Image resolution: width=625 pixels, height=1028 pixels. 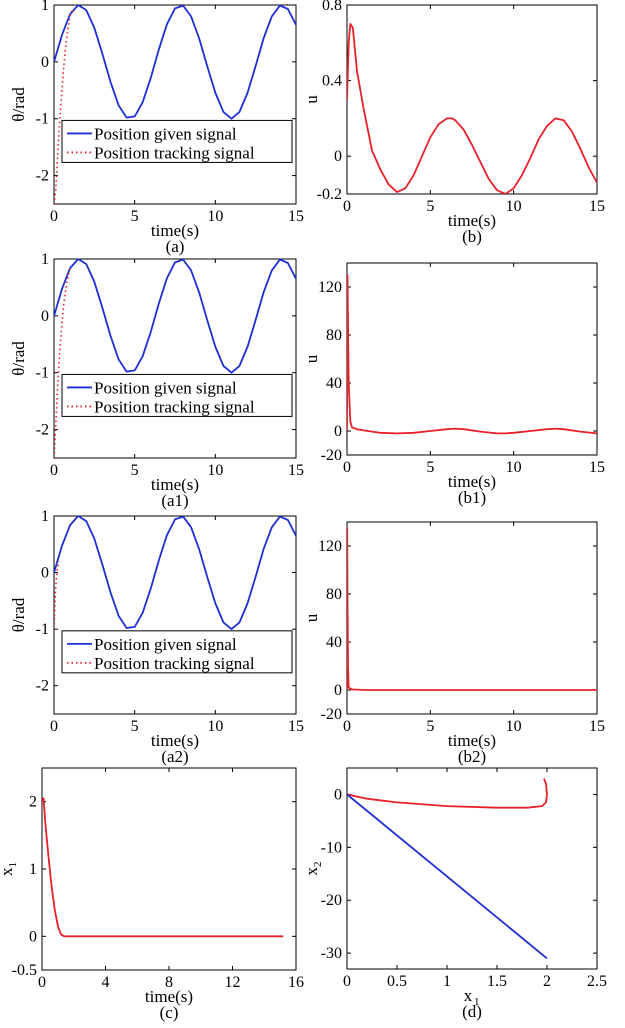 What do you see at coordinates (331, 847) in the screenshot?
I see `y-tick-label: -10` at bounding box center [331, 847].